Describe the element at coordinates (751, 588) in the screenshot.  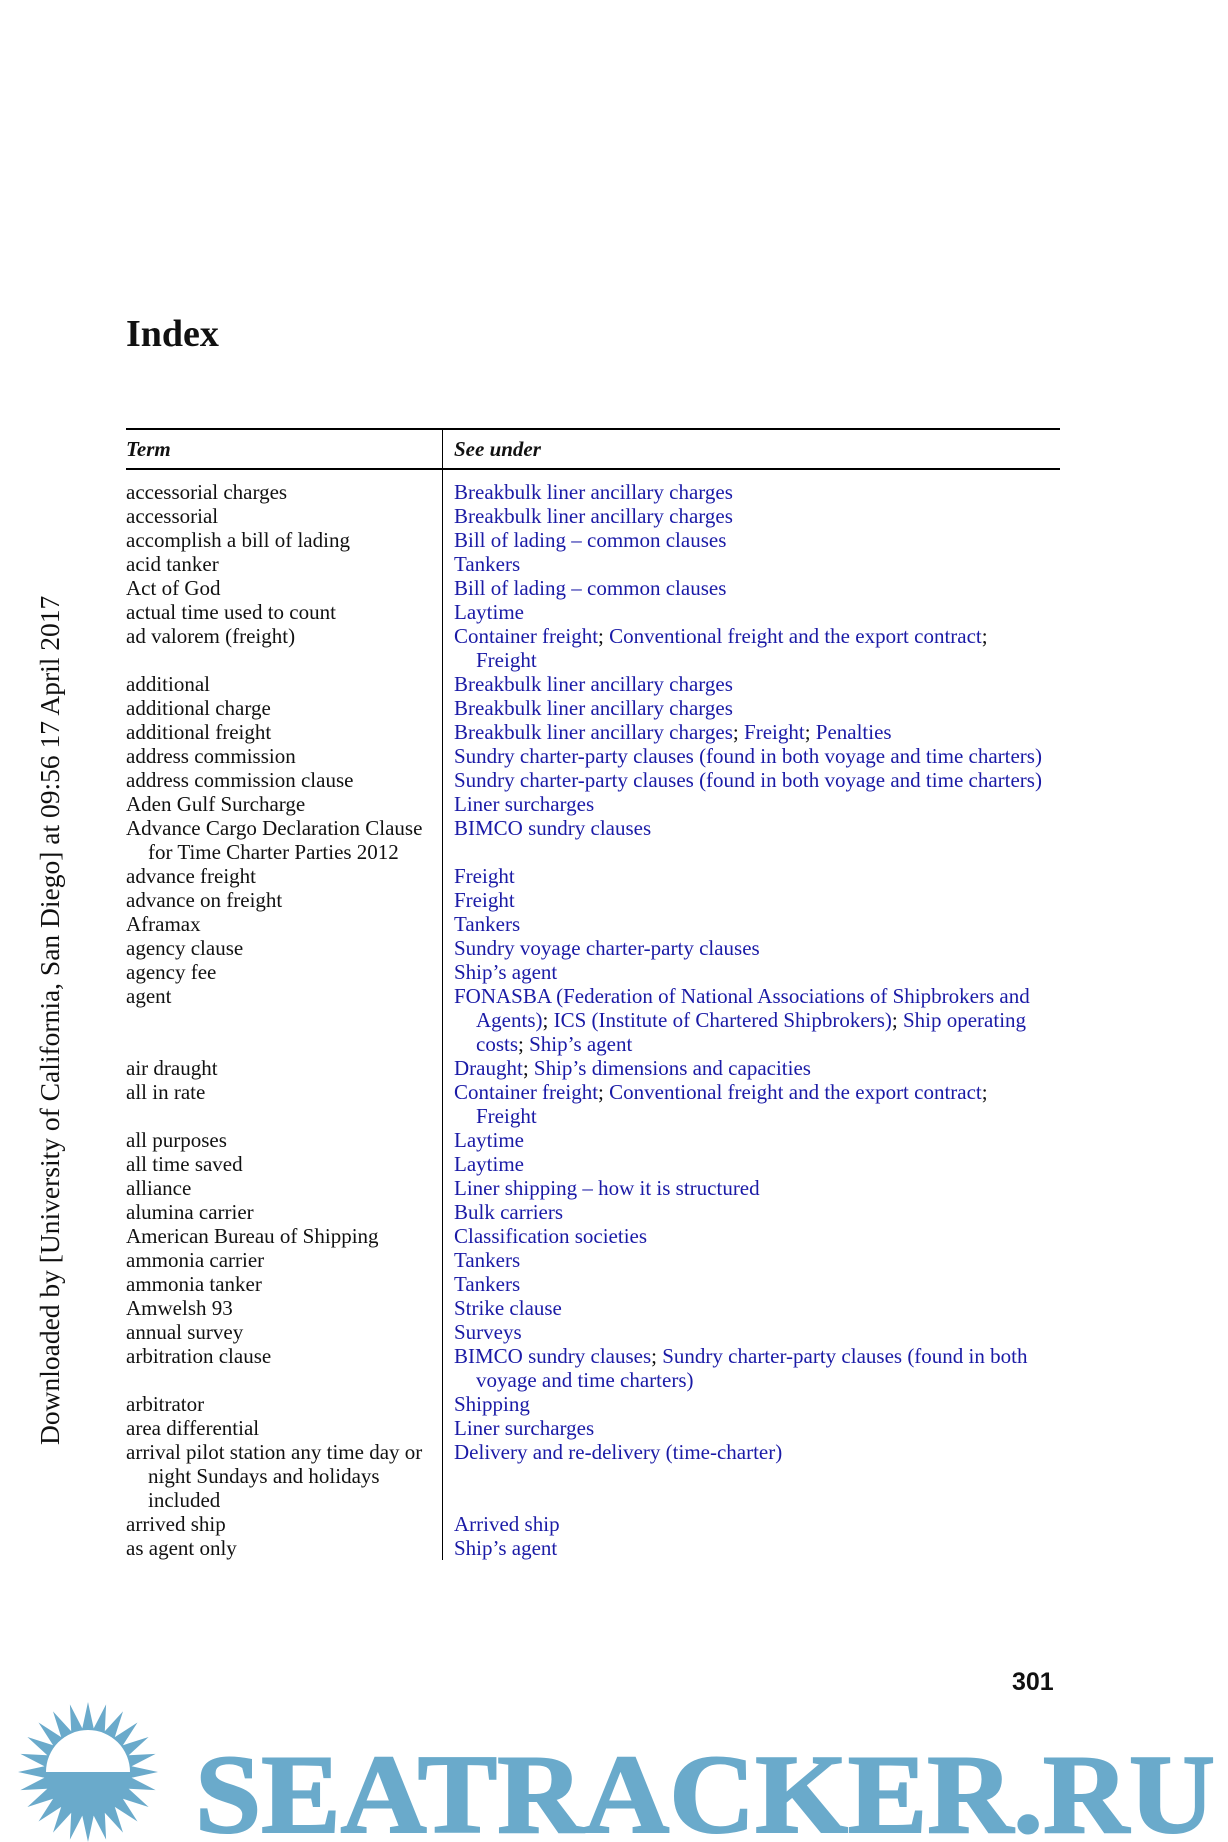
I see `see-under: Bill of lading – common clauses` at that location.